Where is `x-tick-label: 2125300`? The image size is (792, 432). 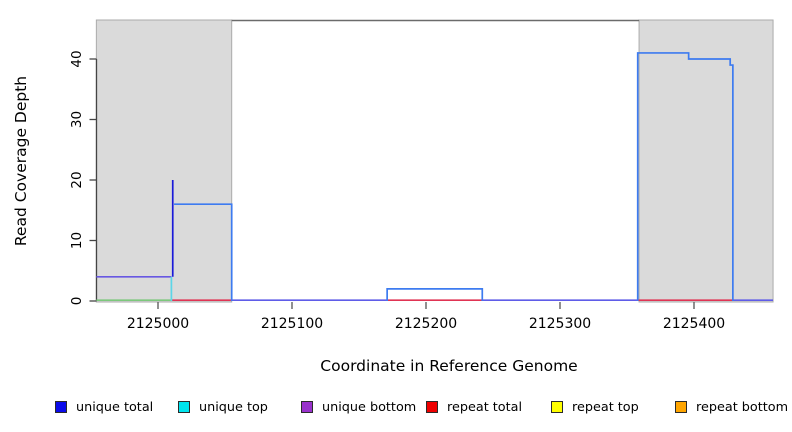 x-tick-label: 2125300 is located at coordinates (560, 324).